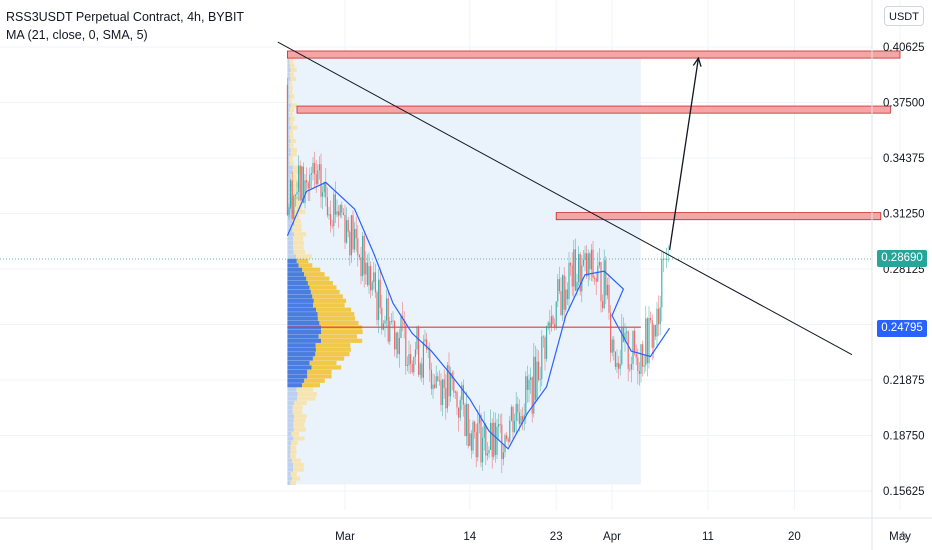  What do you see at coordinates (903, 536) in the screenshot?
I see `auto-scale-button: A` at bounding box center [903, 536].